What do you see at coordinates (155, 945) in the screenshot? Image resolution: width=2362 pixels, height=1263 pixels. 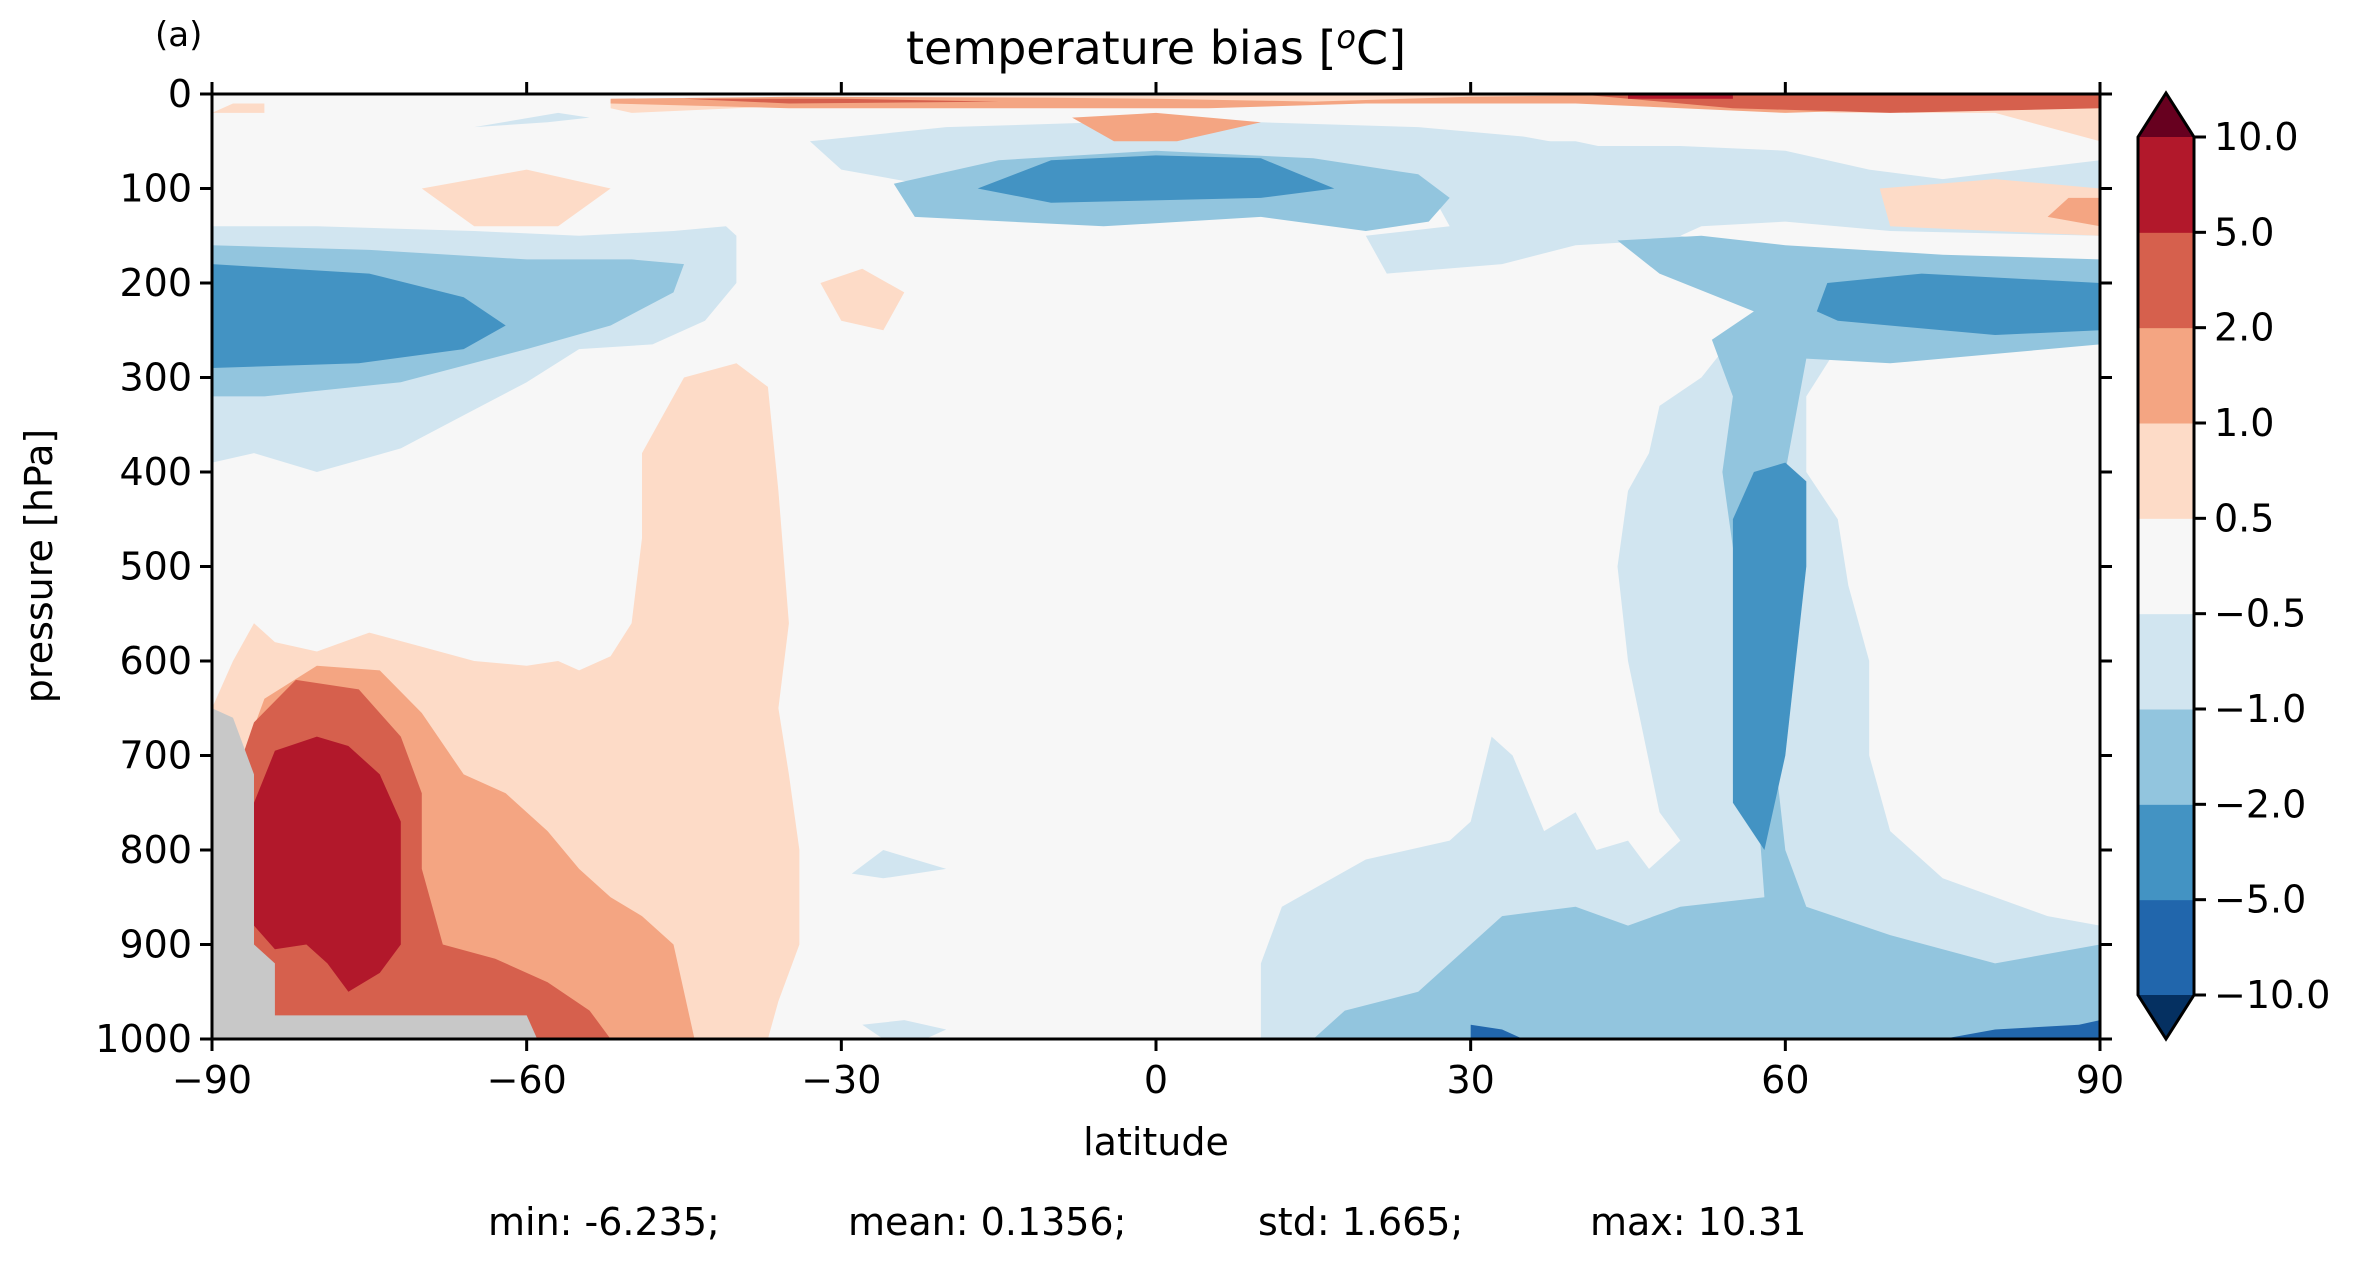 I see `y-tick-label: 900` at bounding box center [155, 945].